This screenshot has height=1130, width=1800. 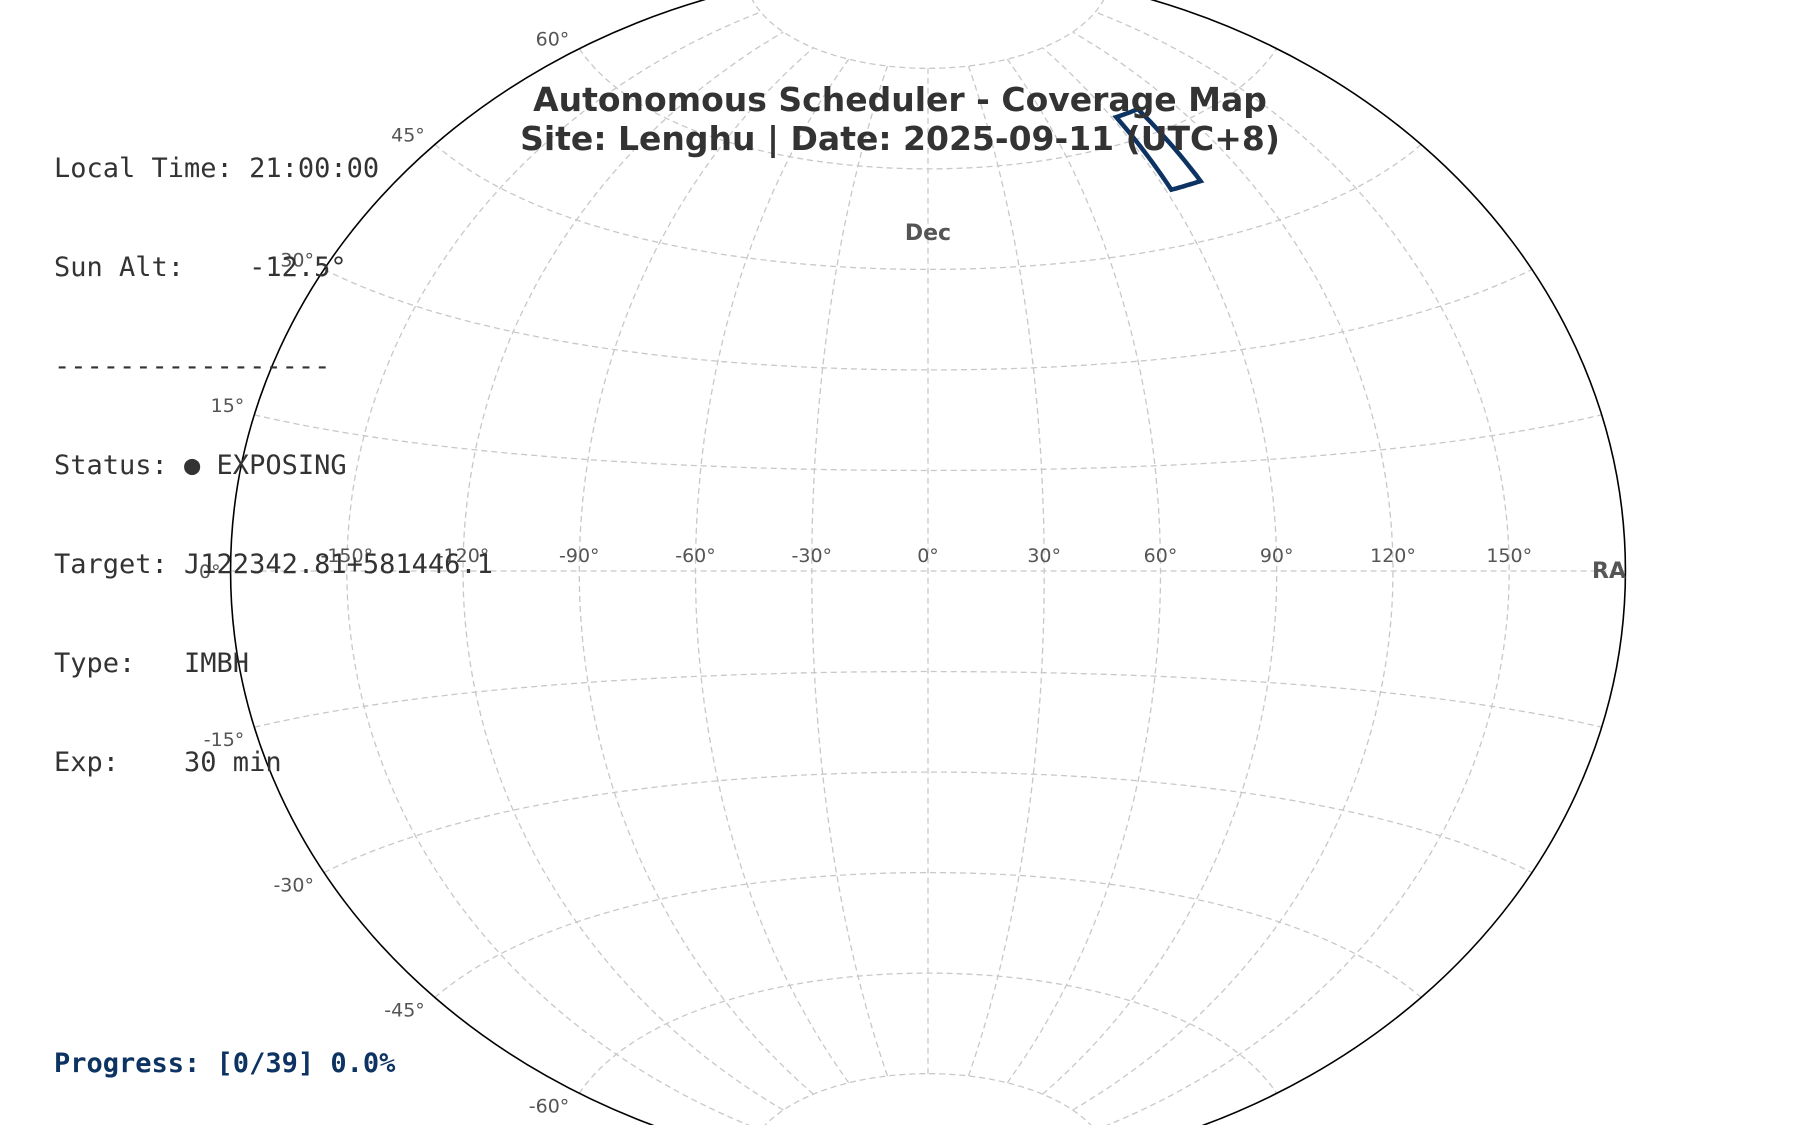 What do you see at coordinates (928, 233) in the screenshot?
I see `dec-axis-label: Dec` at bounding box center [928, 233].